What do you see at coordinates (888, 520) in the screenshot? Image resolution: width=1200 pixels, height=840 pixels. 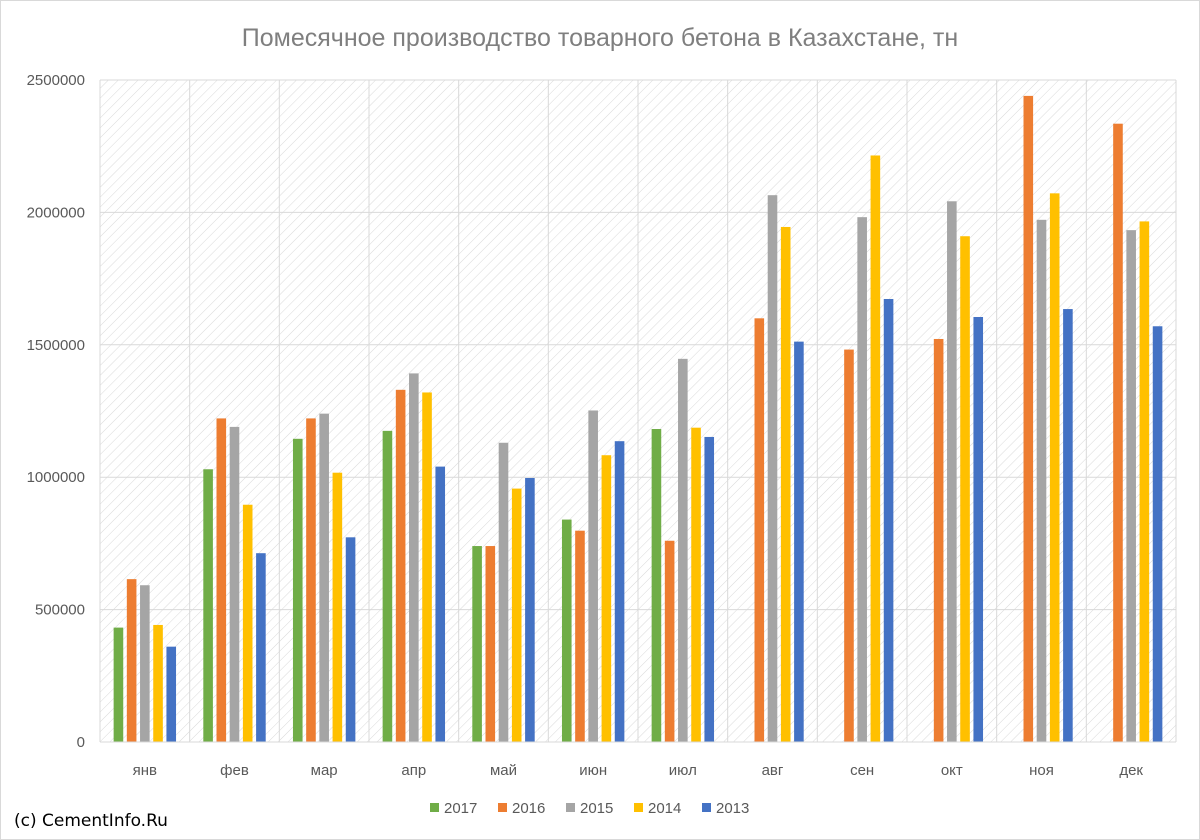 I see `bar-2013-сен` at bounding box center [888, 520].